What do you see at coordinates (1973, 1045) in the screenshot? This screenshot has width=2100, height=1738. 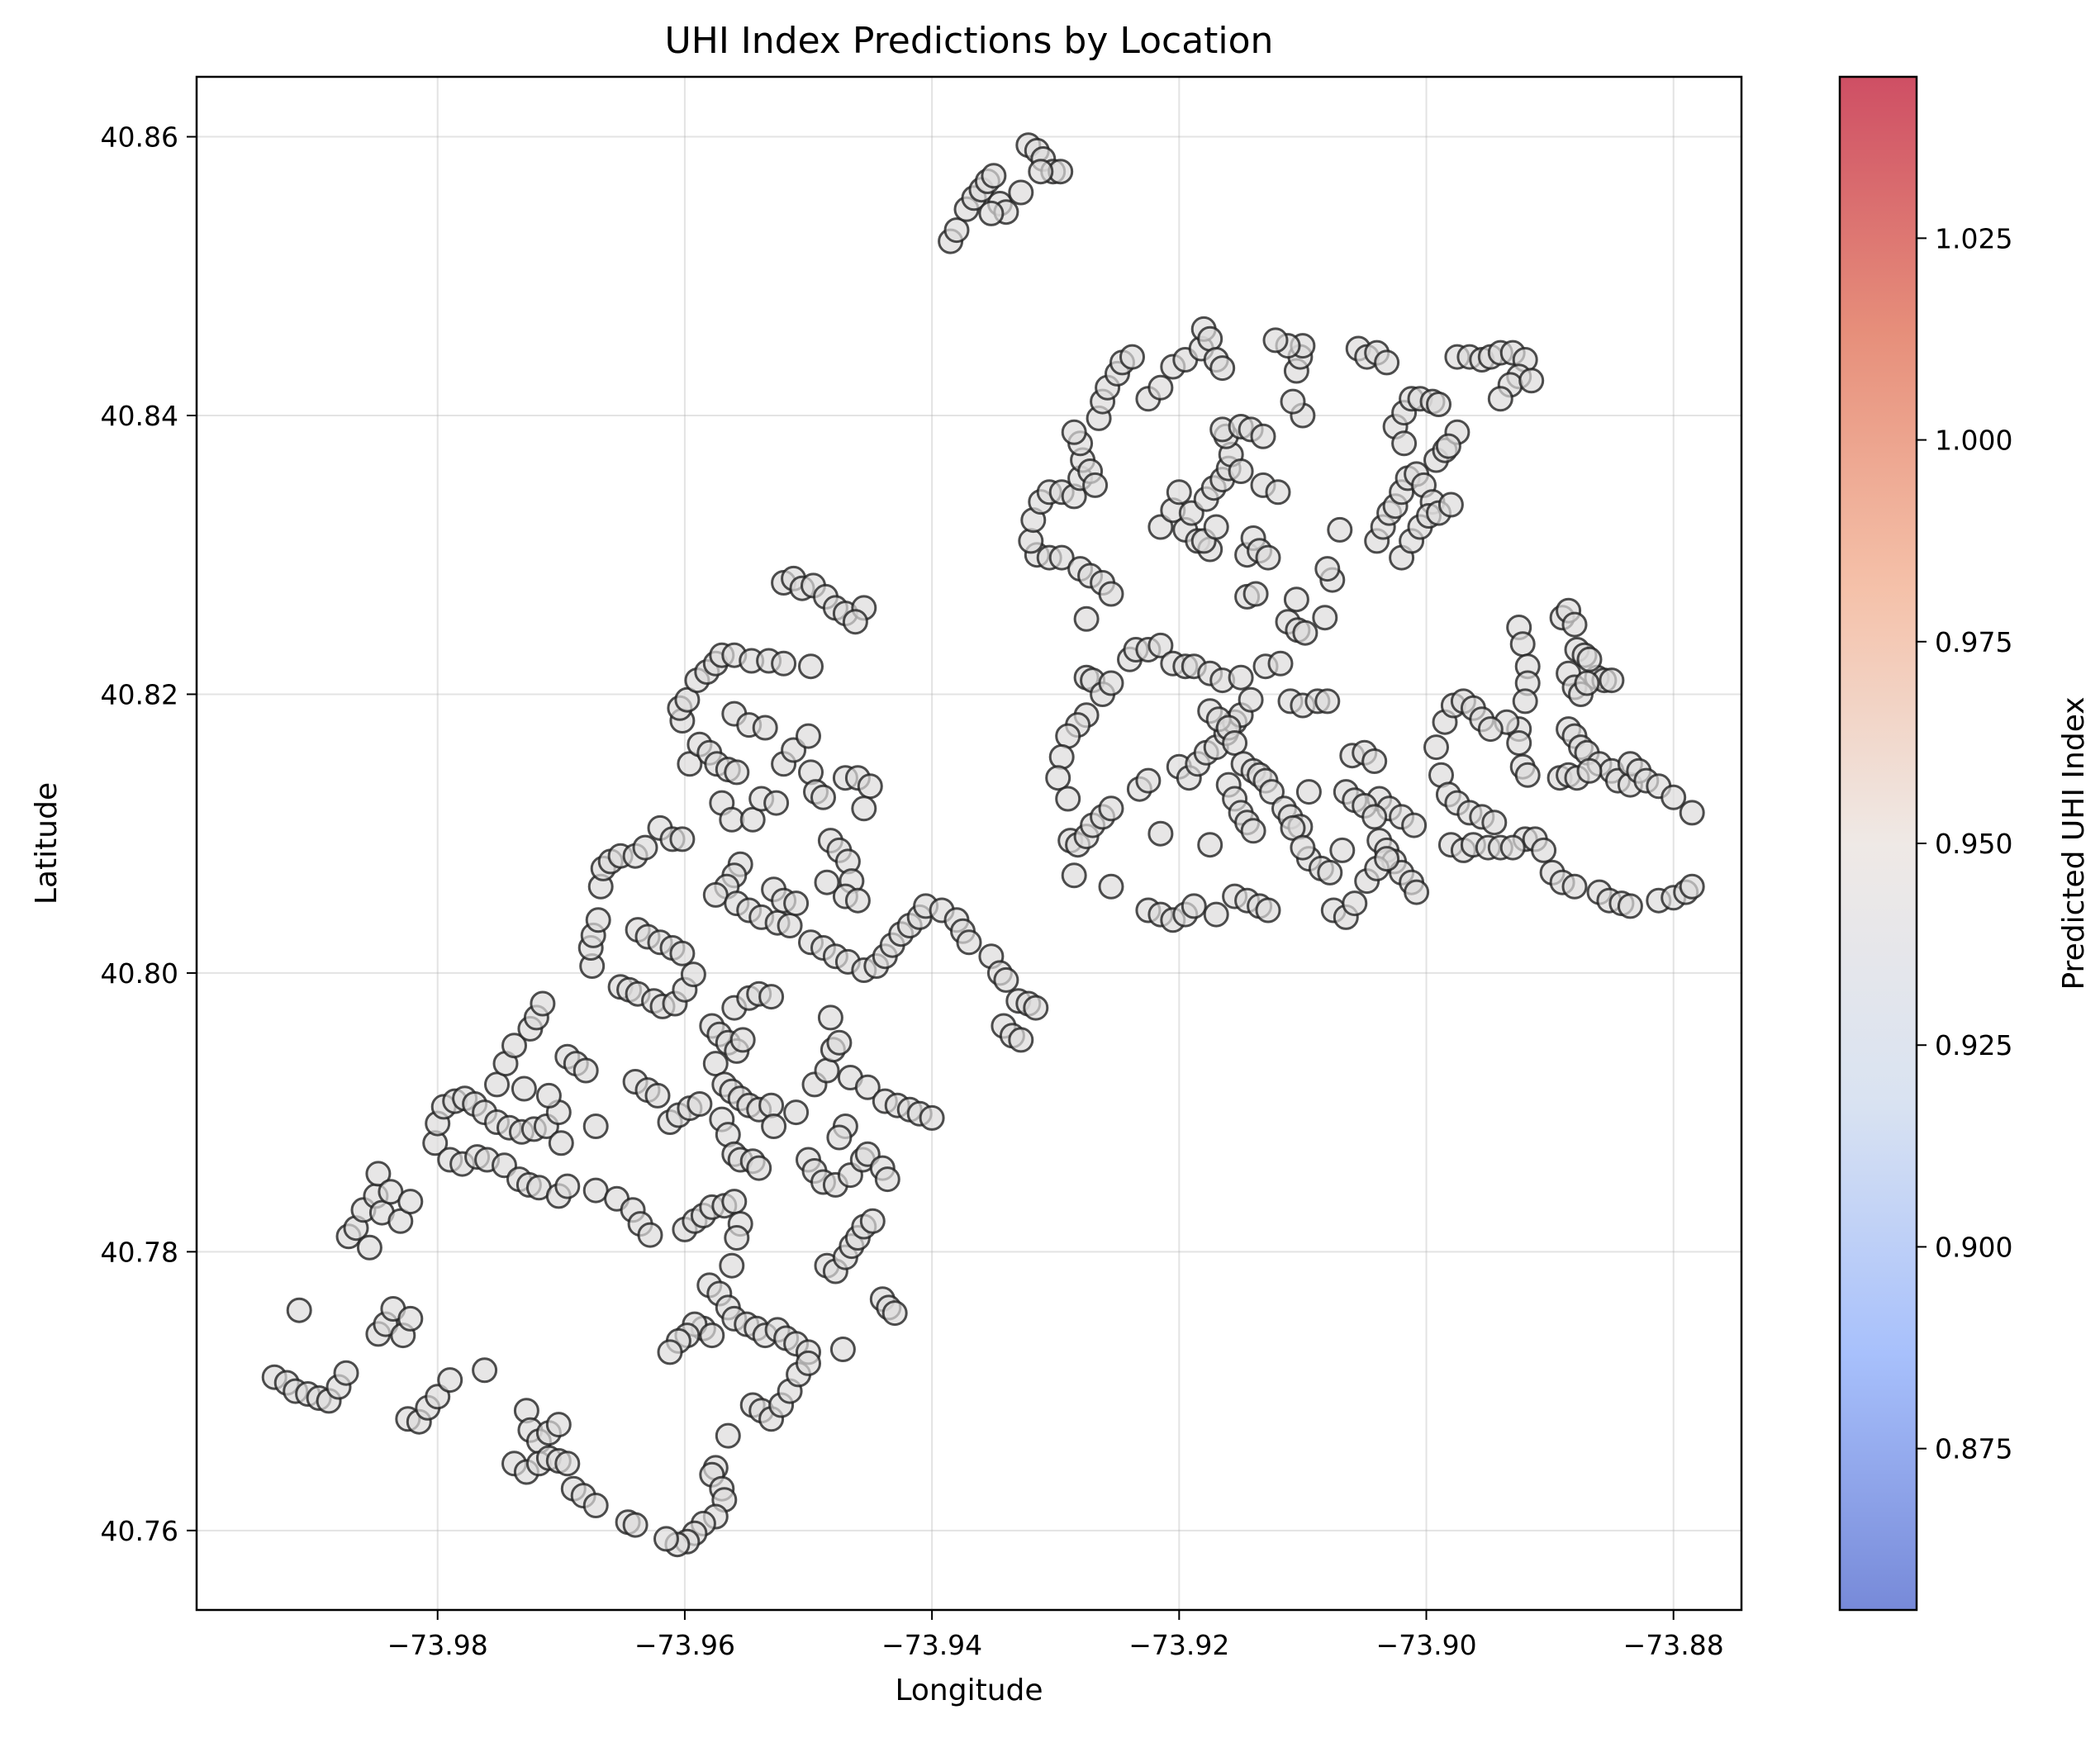 I see `colorbar-tick-label: 0.925` at bounding box center [1973, 1045].